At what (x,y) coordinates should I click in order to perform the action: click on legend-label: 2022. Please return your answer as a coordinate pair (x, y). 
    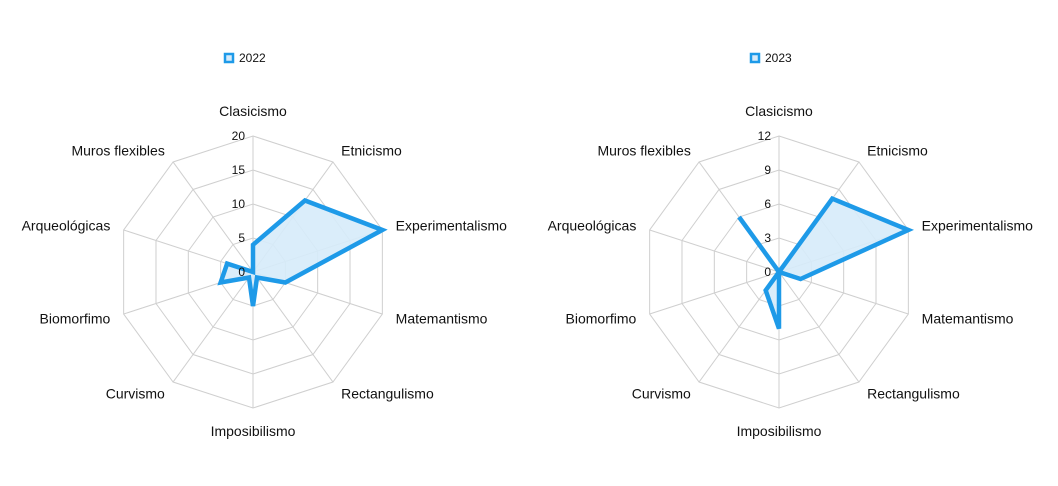
    Looking at the image, I should click on (252, 58).